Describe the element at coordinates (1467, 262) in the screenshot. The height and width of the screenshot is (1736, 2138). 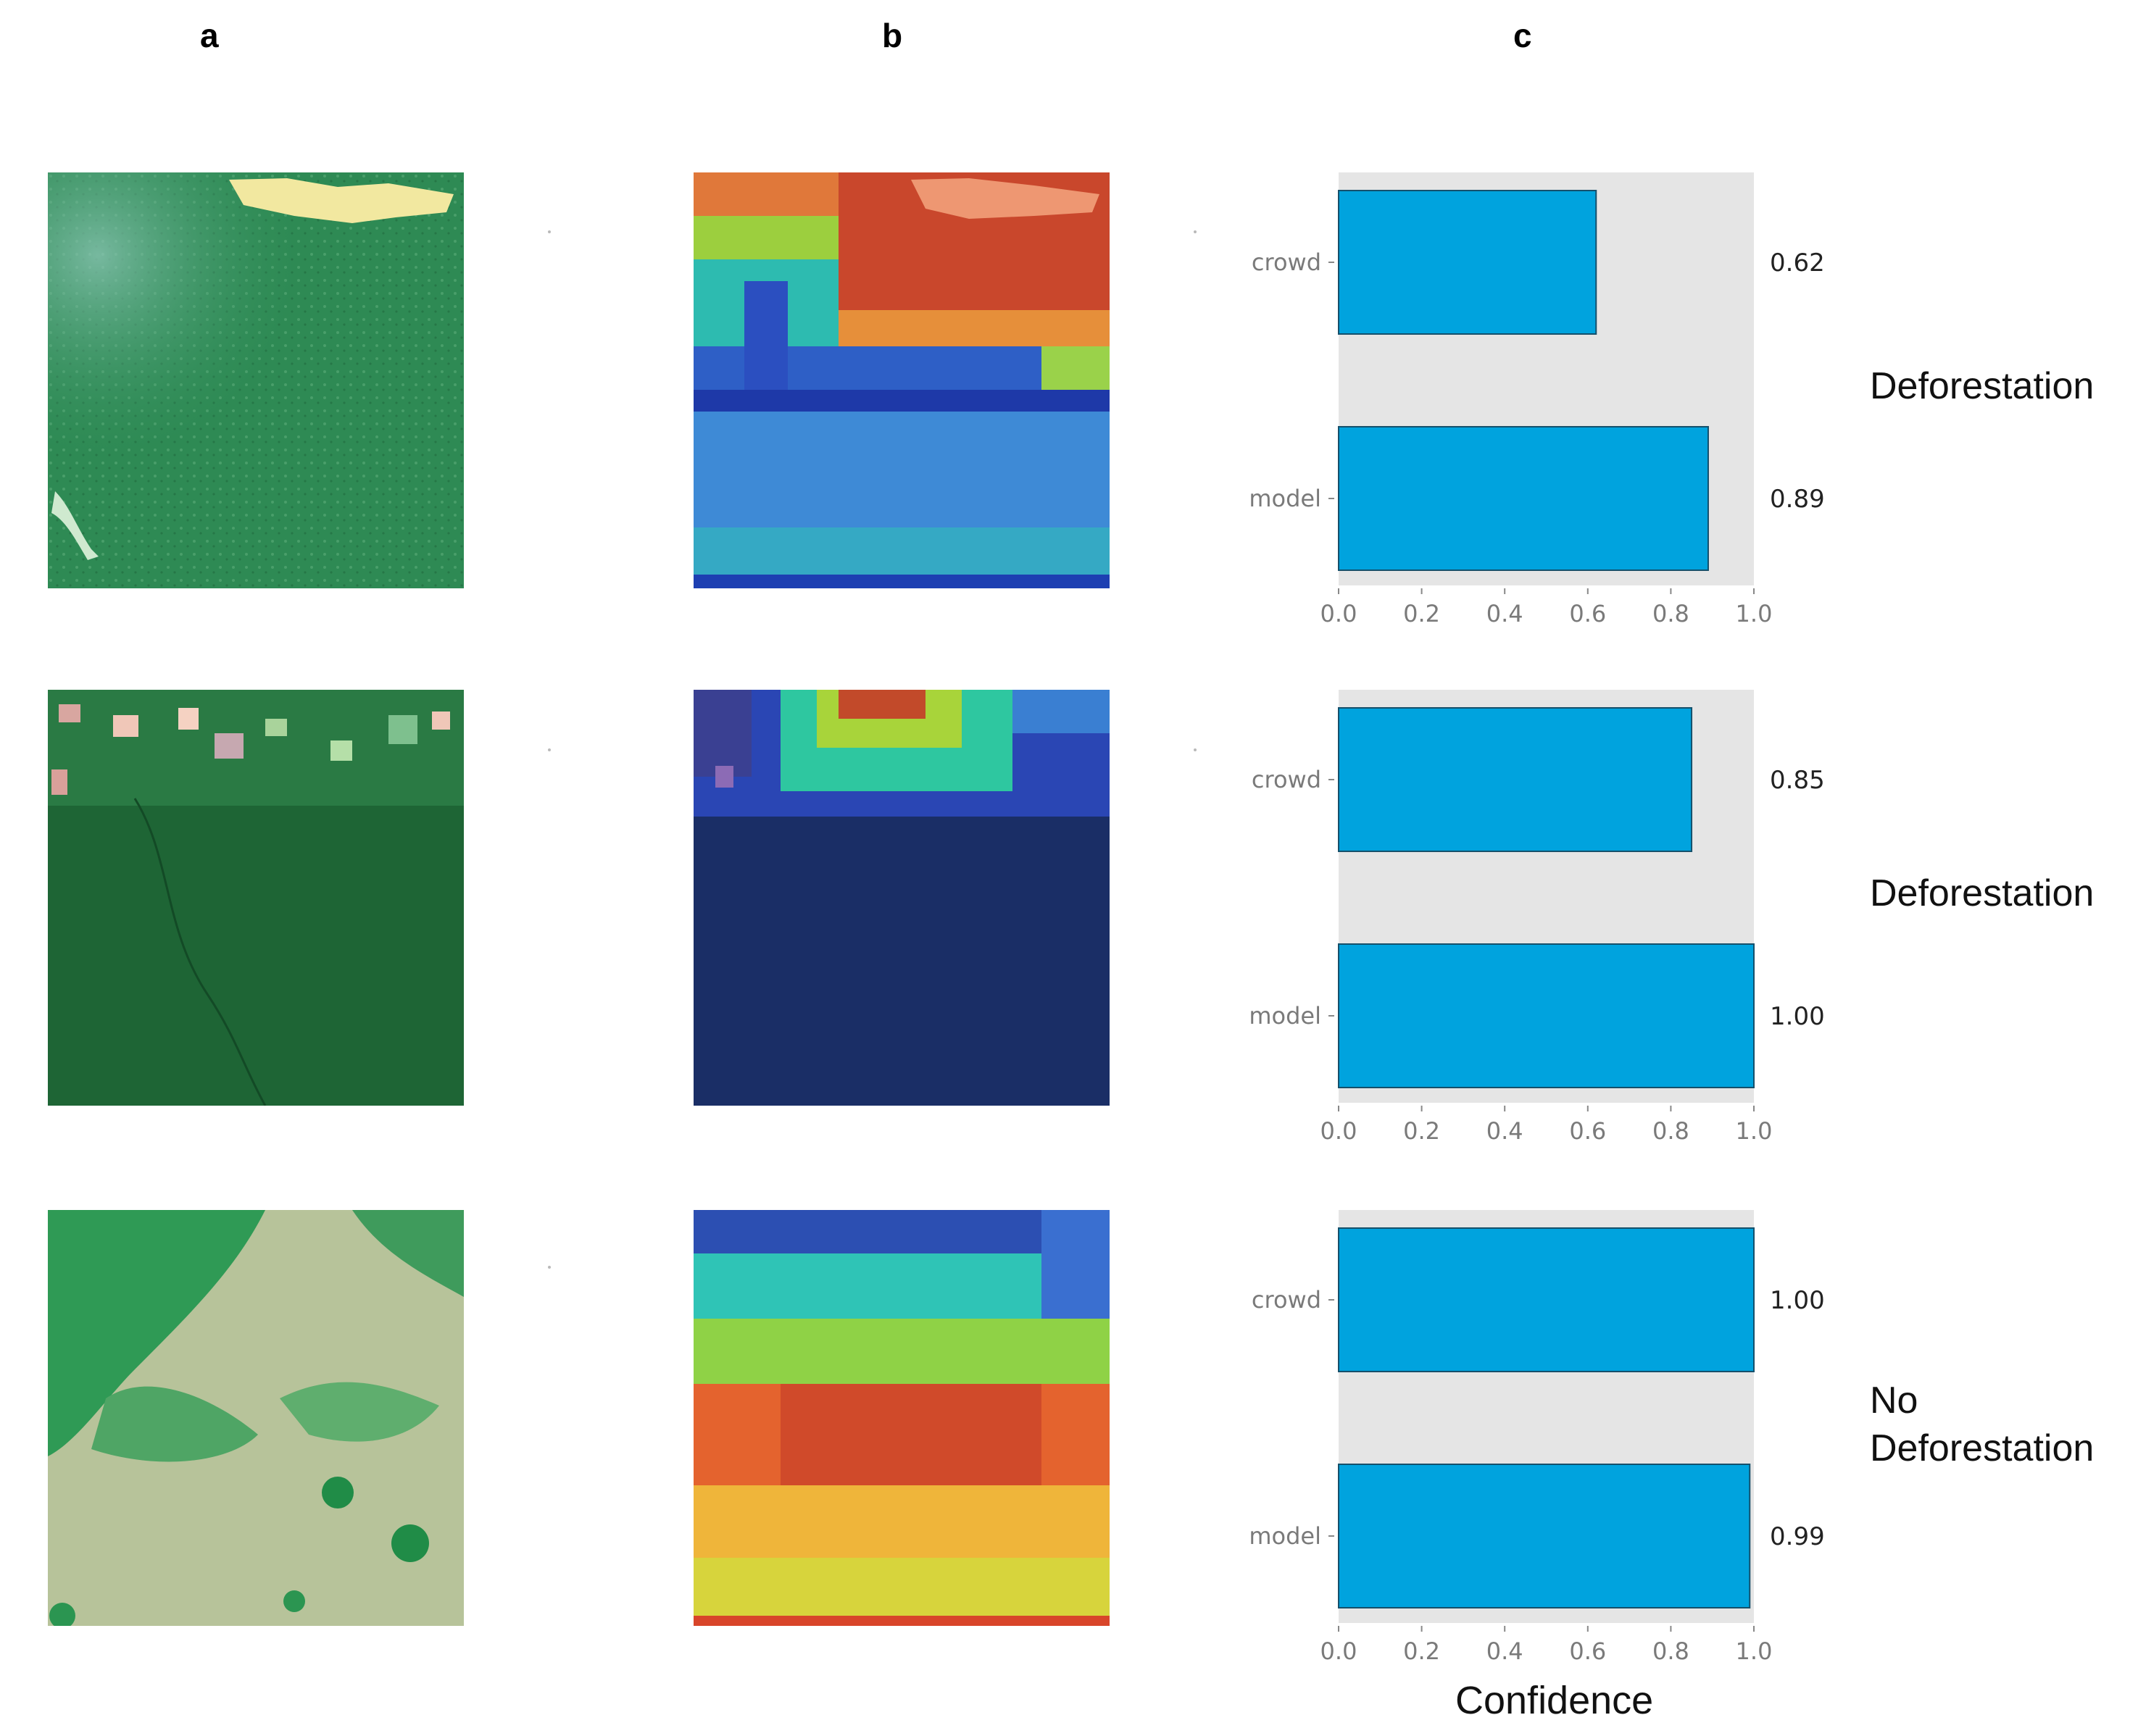
I see `chart-1-bar-crowd` at that location.